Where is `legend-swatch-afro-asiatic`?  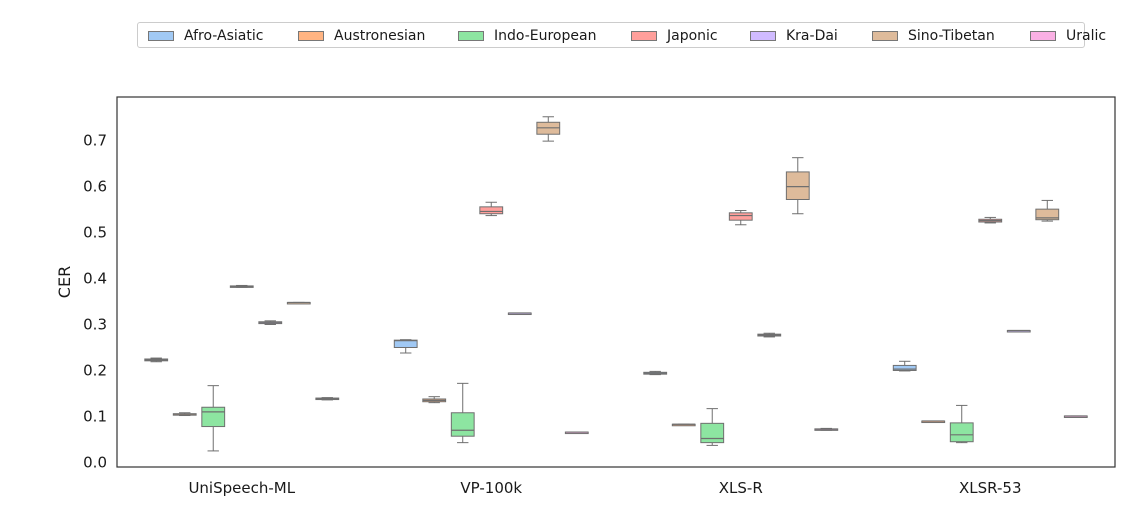 legend-swatch-afro-asiatic is located at coordinates (161, 36).